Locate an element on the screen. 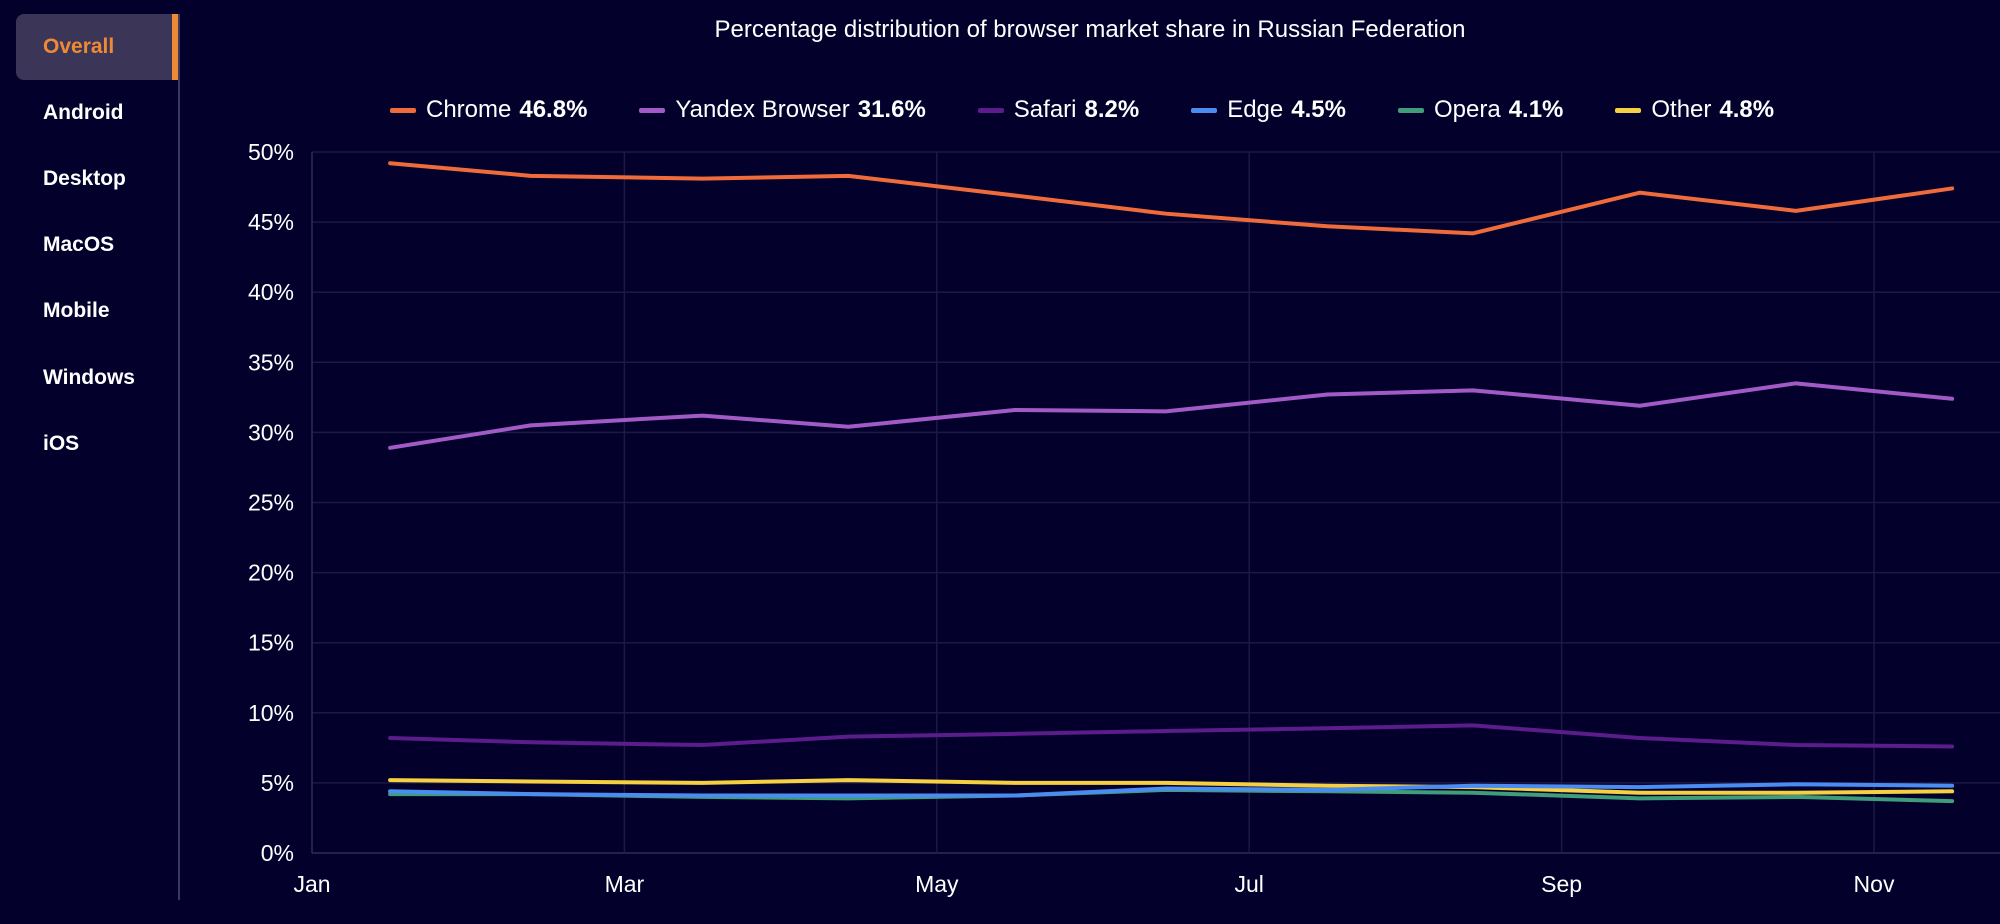  legend-item-opera: Opera 4.1% is located at coordinates (1480, 110).